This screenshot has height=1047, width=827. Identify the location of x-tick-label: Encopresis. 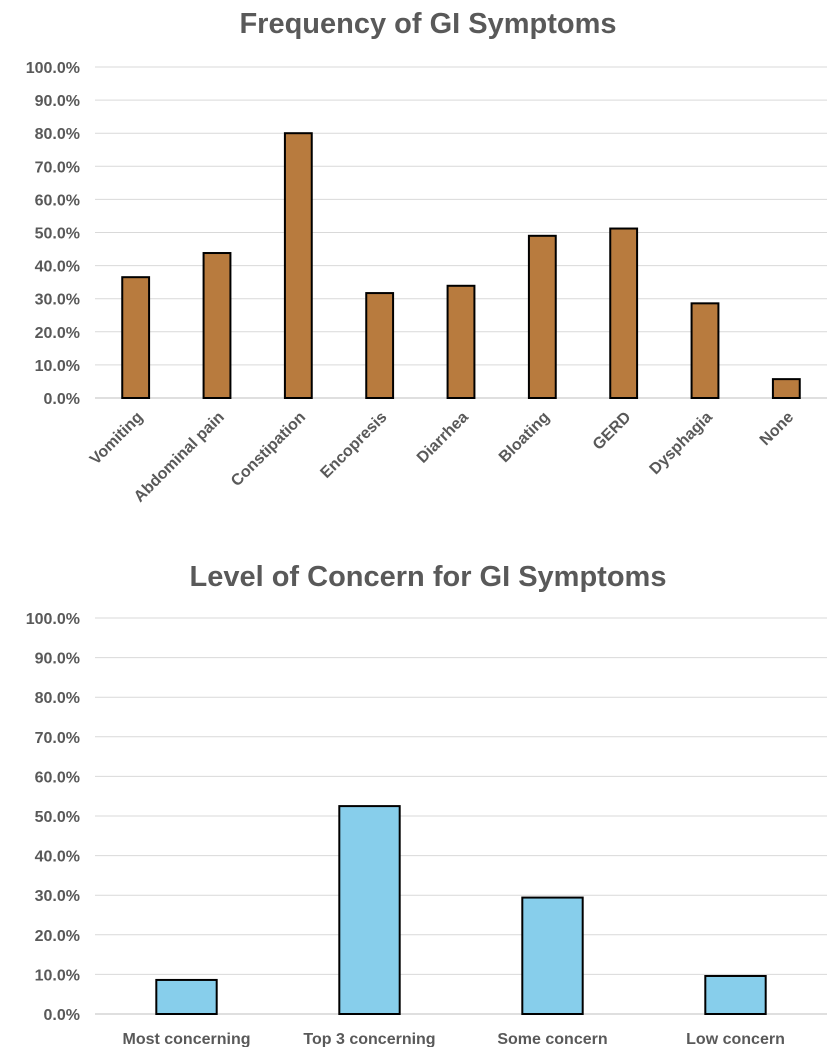
(353, 445).